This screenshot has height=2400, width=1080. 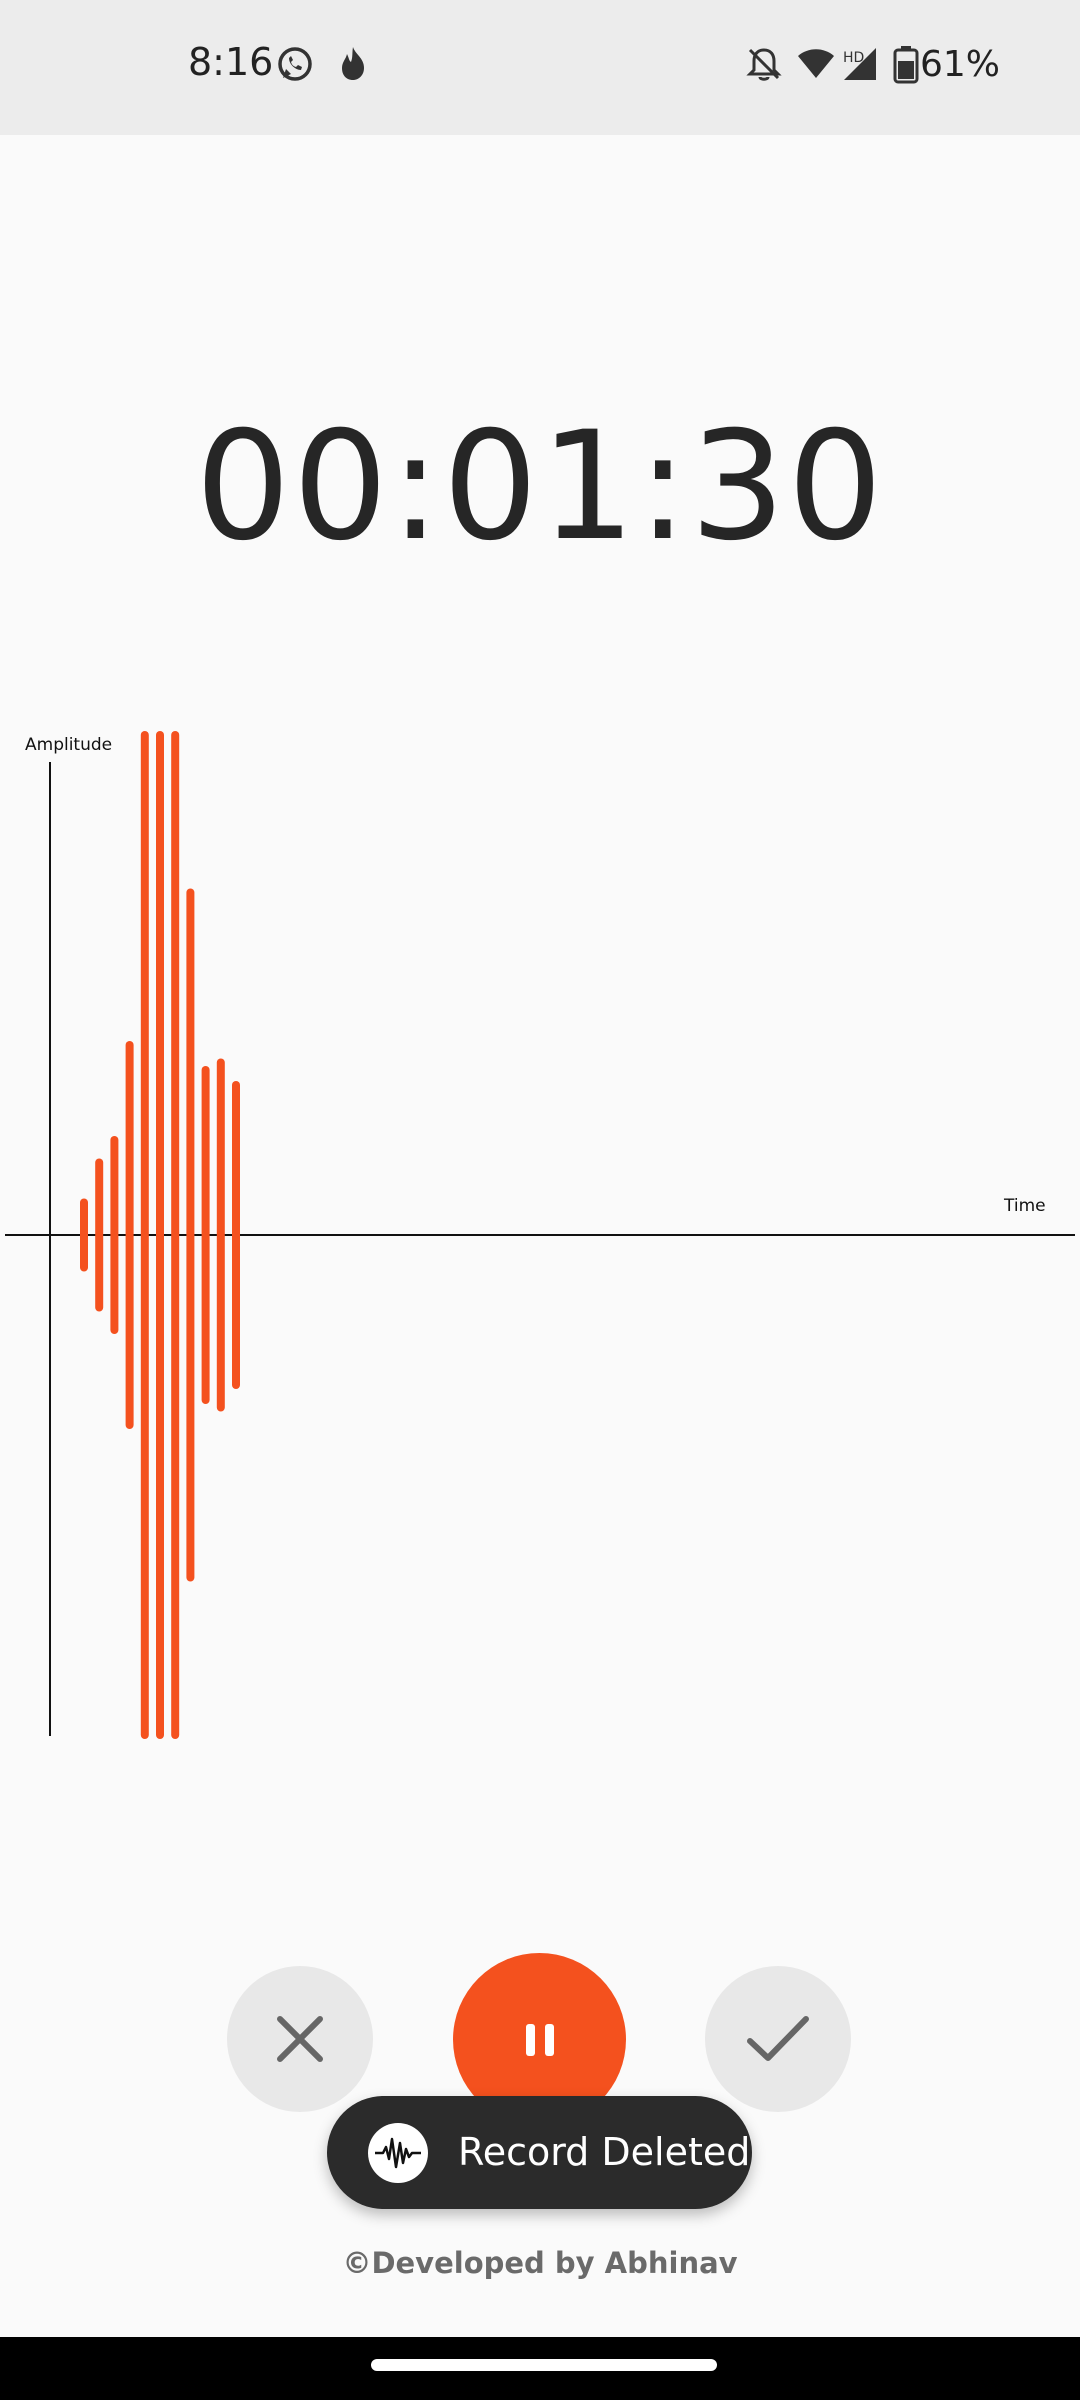 I want to click on status-time: 8:16, so click(x=231, y=62).